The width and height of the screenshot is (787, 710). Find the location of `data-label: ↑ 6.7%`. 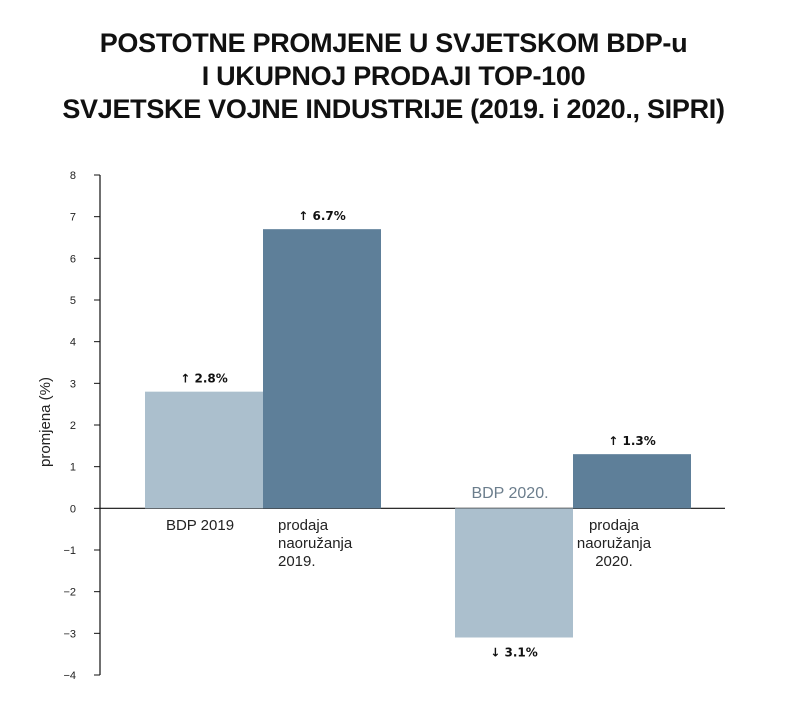

data-label: ↑ 6.7% is located at coordinates (322, 216).